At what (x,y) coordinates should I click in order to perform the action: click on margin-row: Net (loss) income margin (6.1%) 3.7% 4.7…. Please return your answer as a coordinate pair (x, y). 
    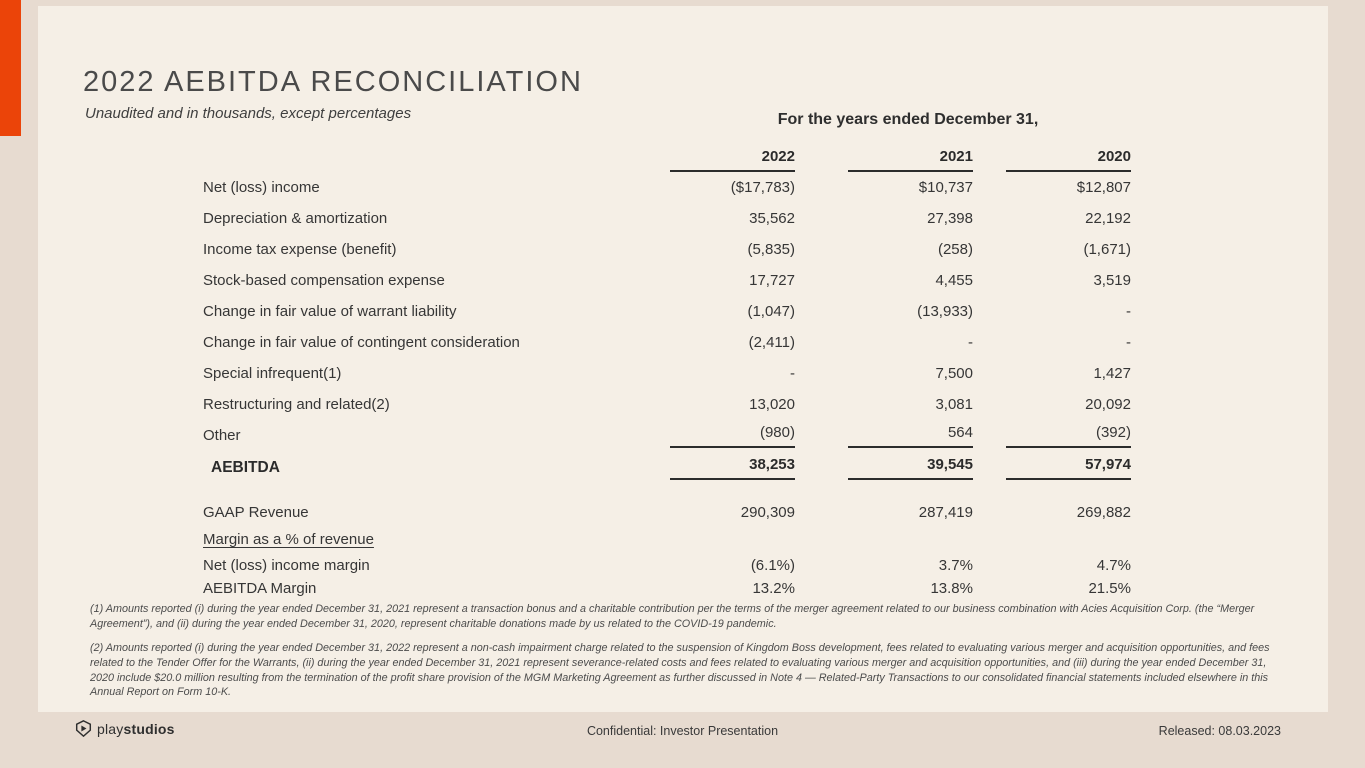
    Looking at the image, I should click on (667, 565).